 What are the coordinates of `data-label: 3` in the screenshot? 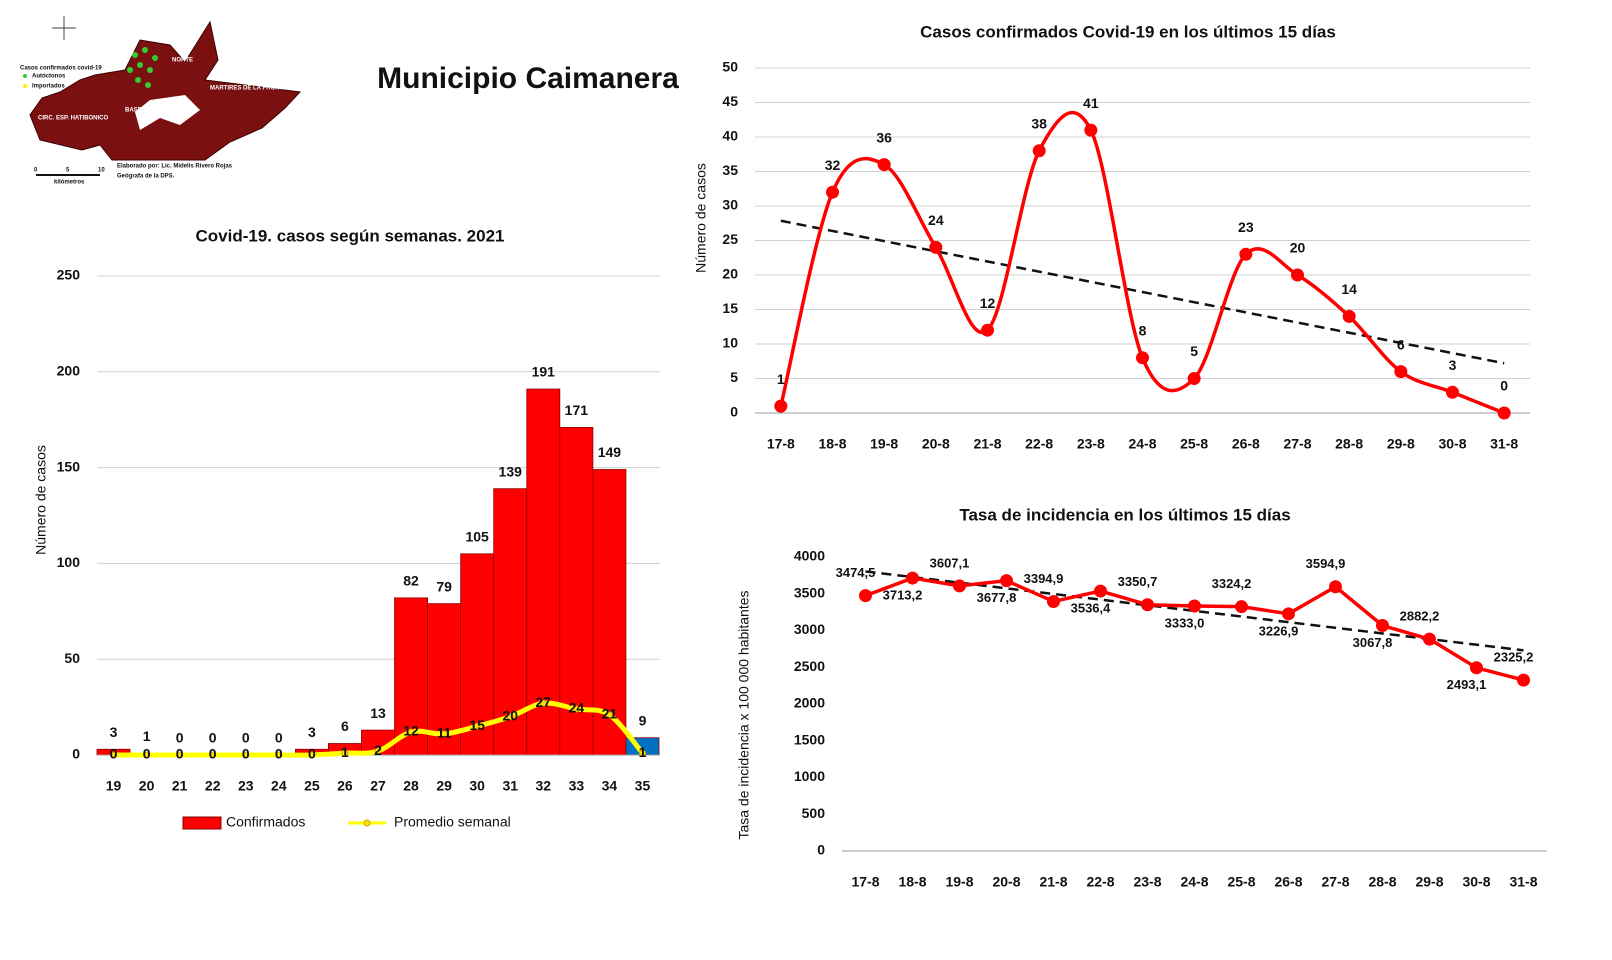 It's located at (1453, 365).